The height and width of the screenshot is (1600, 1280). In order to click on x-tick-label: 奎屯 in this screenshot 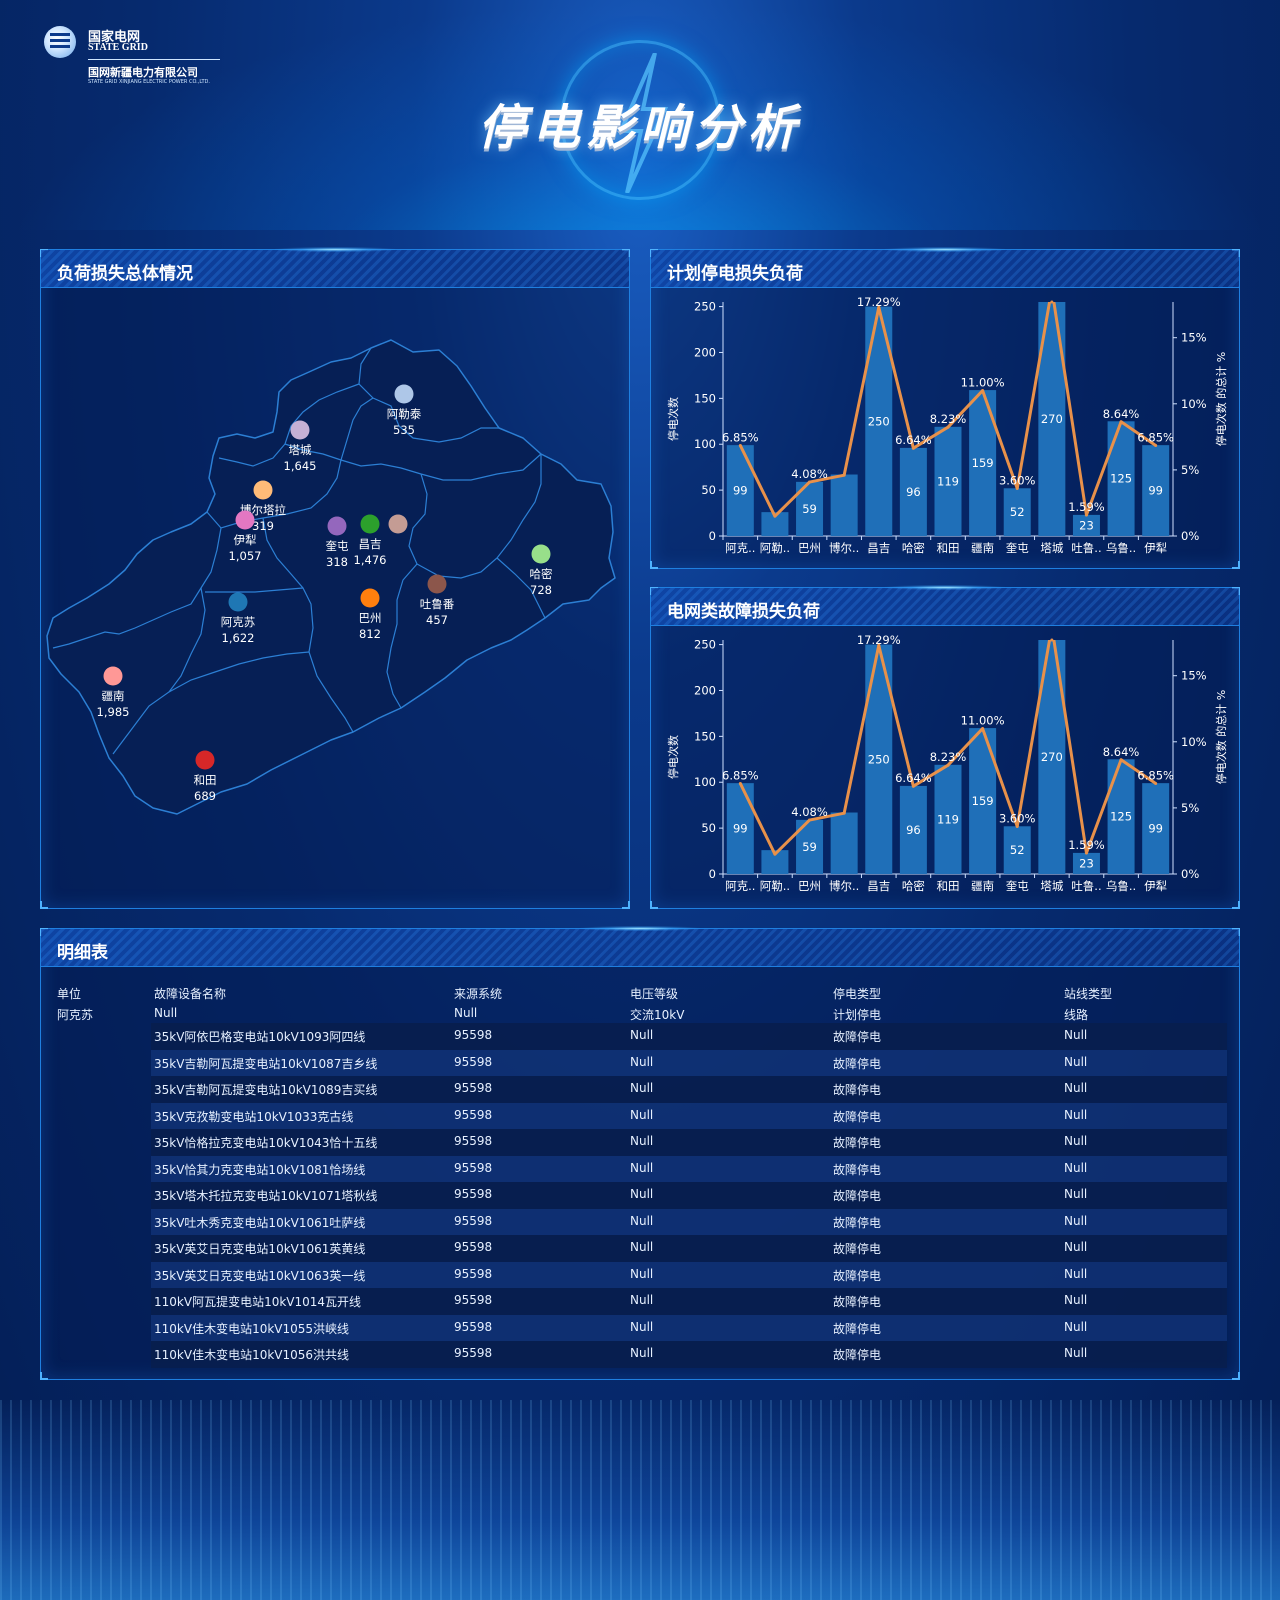, I will do `click(1017, 548)`.